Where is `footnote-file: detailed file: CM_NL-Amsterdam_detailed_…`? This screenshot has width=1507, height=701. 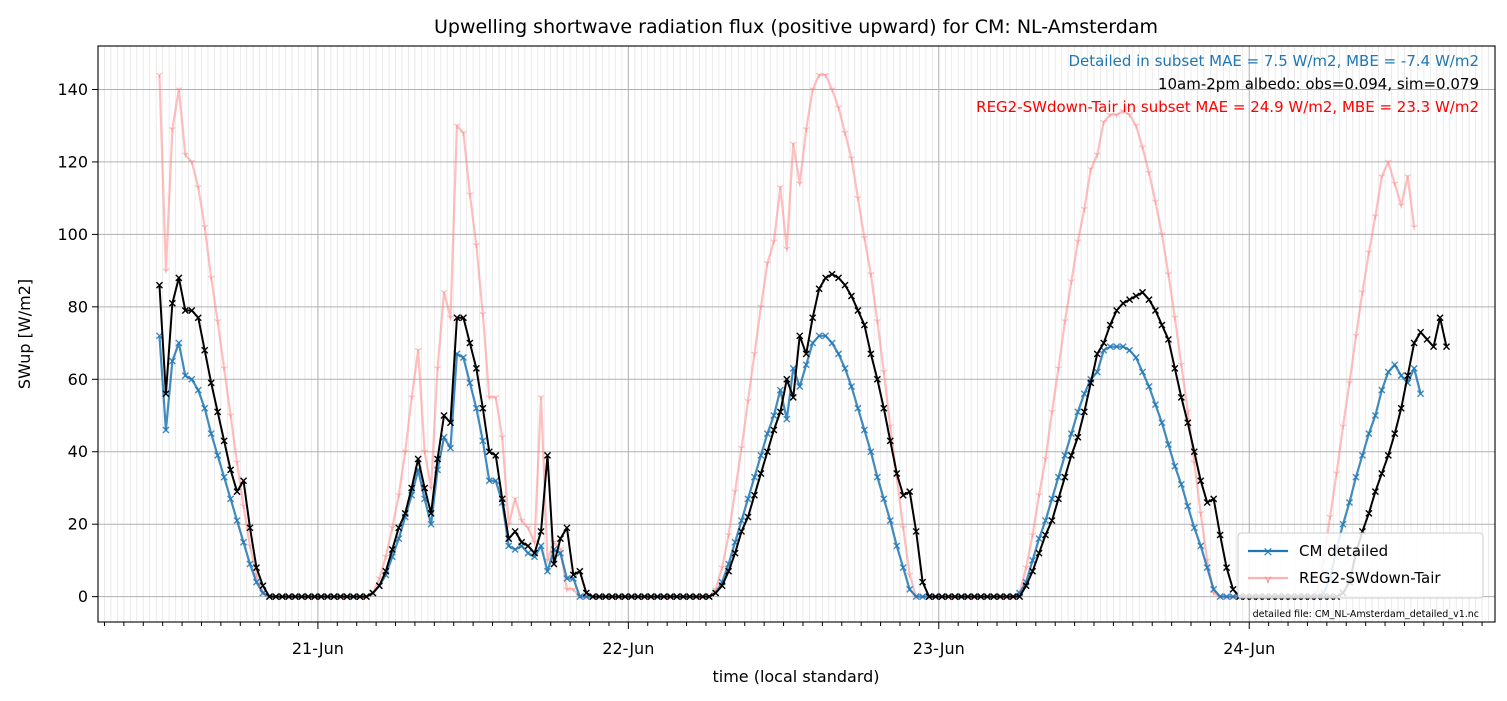
footnote-file: detailed file: CM_NL-Amsterdam_detailed_… is located at coordinates (1366, 614).